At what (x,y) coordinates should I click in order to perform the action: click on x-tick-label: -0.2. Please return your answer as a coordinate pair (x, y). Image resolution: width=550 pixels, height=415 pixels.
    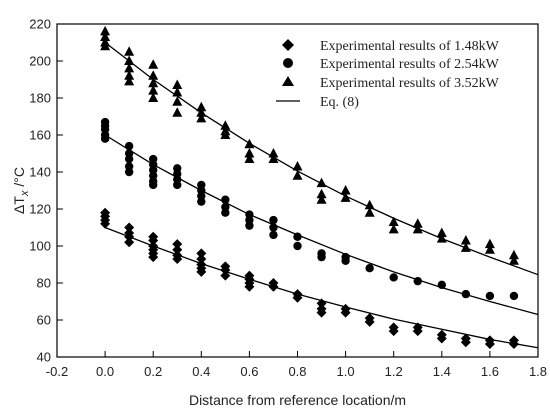
    Looking at the image, I should click on (57, 371).